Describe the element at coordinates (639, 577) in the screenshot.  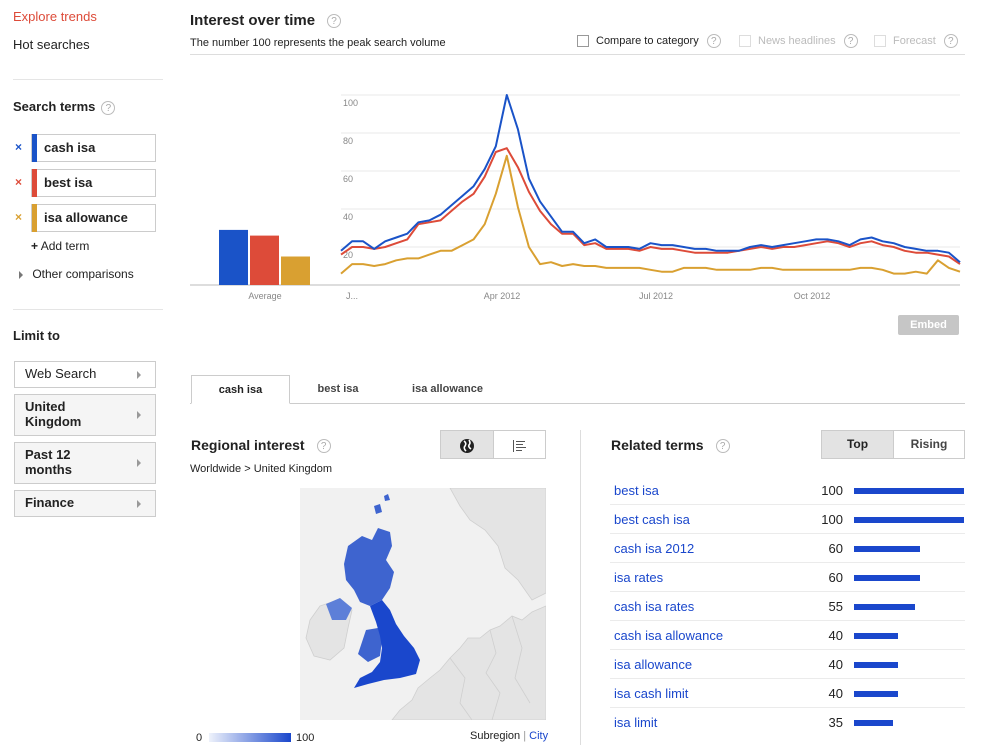
I see `related-term-link: isa rates` at that location.